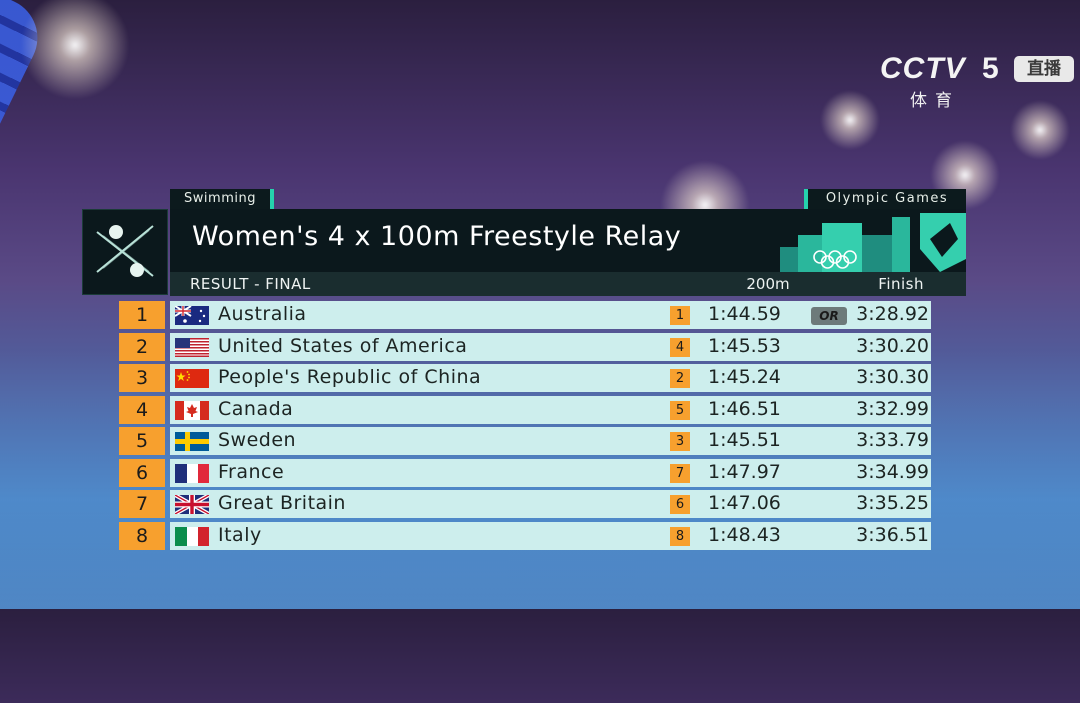 This screenshot has height=703, width=1080. I want to click on broadcaster-logo: CCTV 5 直播 体育, so click(978, 82).